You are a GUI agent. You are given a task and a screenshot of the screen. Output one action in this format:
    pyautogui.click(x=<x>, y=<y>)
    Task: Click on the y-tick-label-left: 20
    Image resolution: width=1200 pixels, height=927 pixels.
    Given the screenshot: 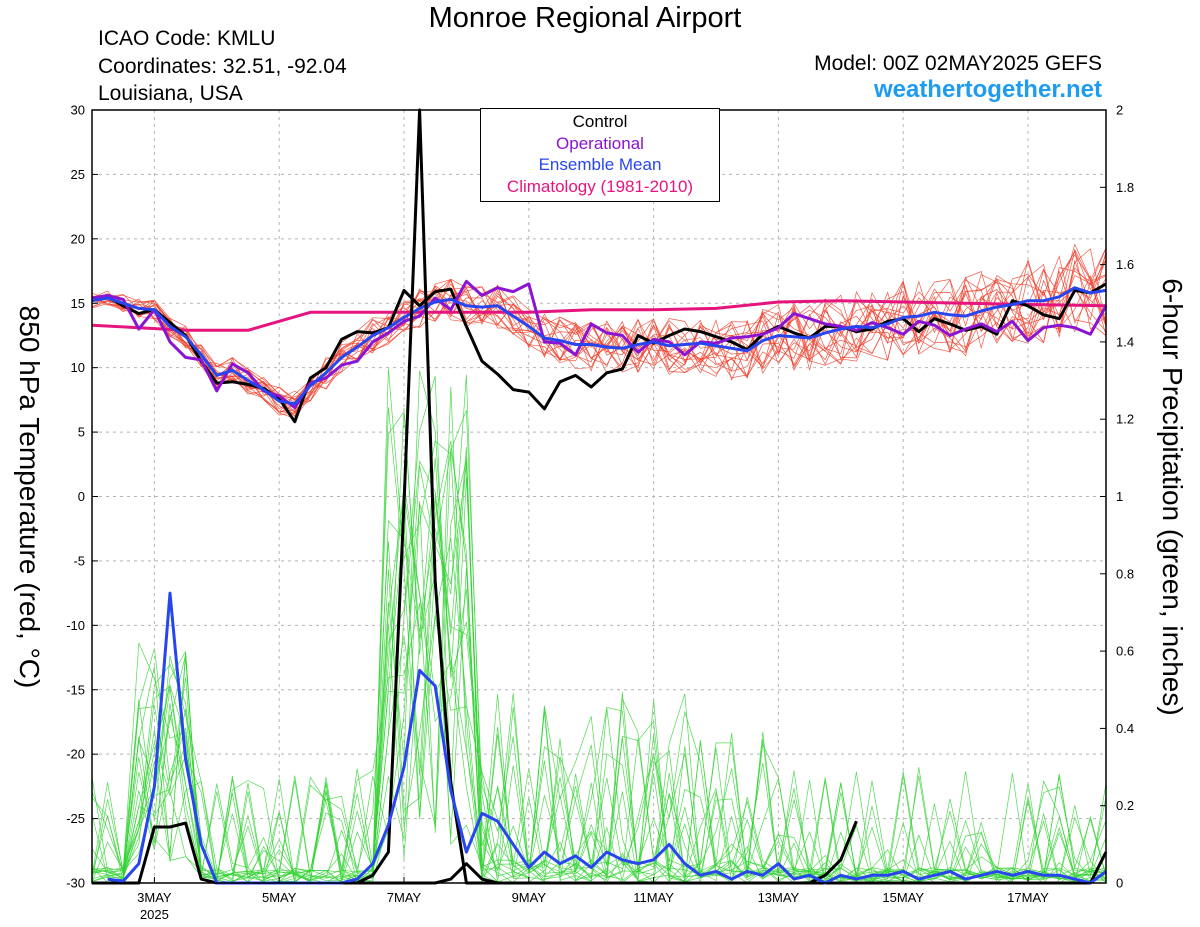 What is the action you would take?
    pyautogui.click(x=78, y=238)
    